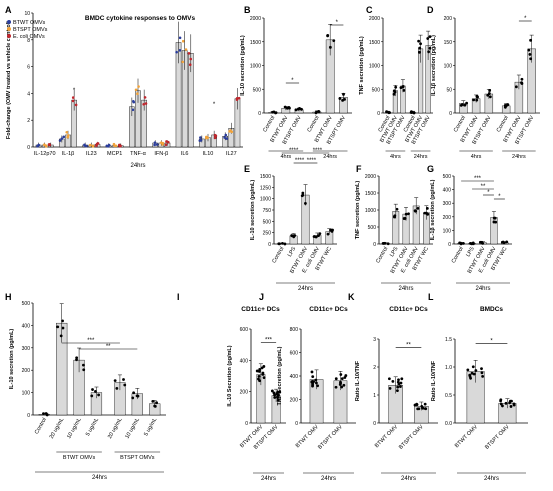  I want to click on x-tick-label: 20 ug/mL, so click(57, 428).